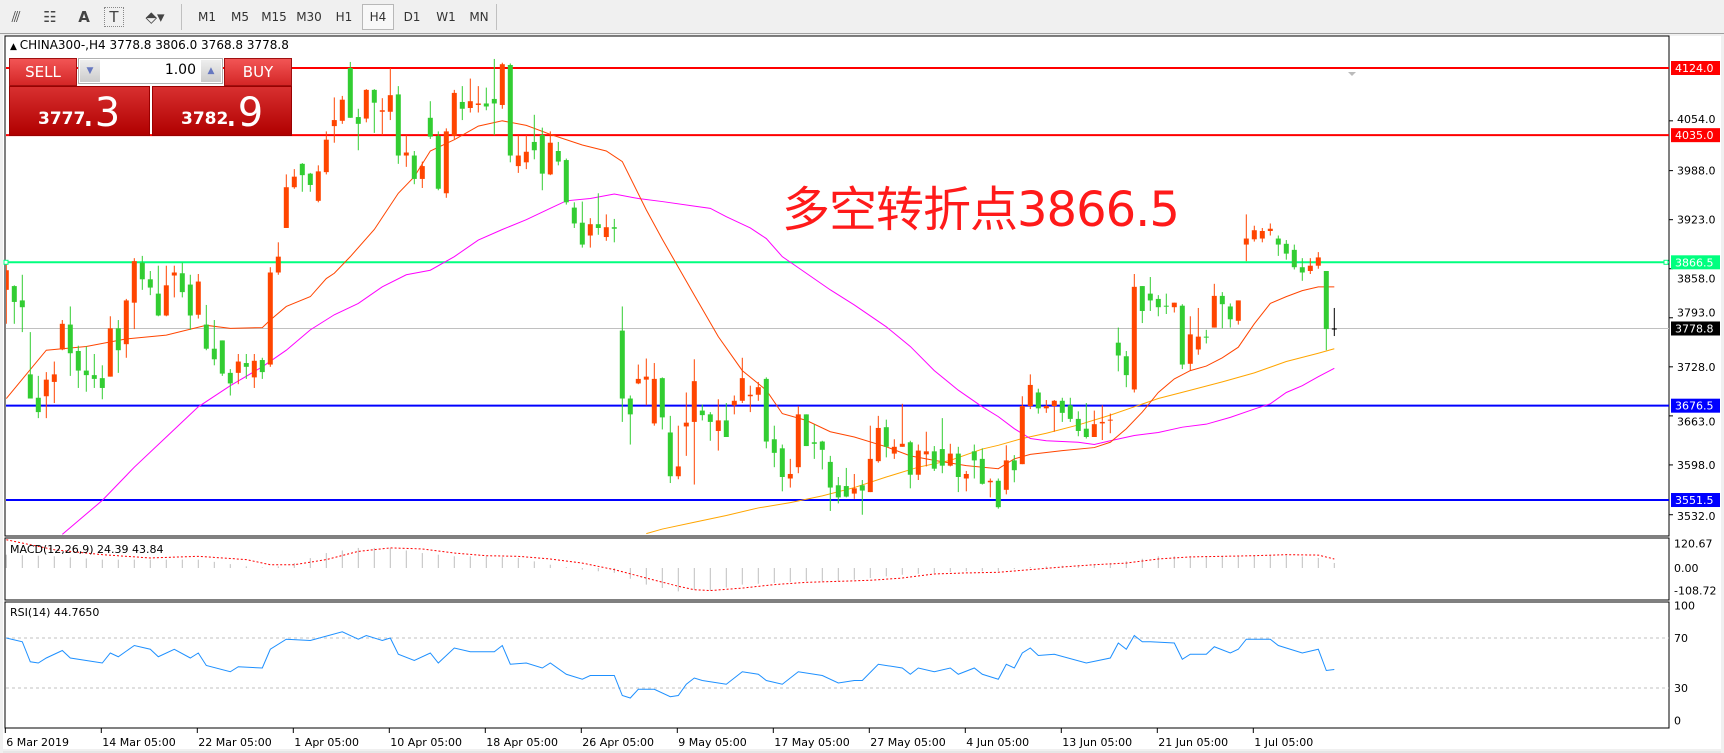  Describe the element at coordinates (1694, 135) in the screenshot. I see `level-price-label: 4035.0` at that location.